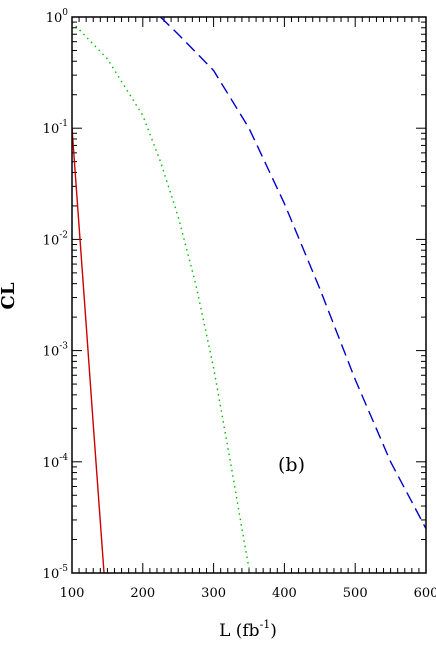  What do you see at coordinates (88, 350) in the screenshot?
I see `series-line-solid` at bounding box center [88, 350].